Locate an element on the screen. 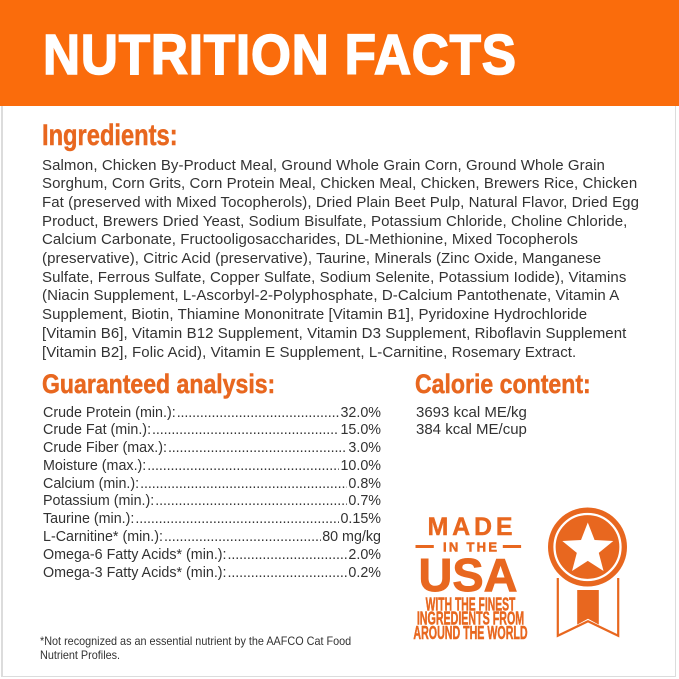 The image size is (679, 679). svg-text: INGREDIENTS FROM is located at coordinates (470, 618).